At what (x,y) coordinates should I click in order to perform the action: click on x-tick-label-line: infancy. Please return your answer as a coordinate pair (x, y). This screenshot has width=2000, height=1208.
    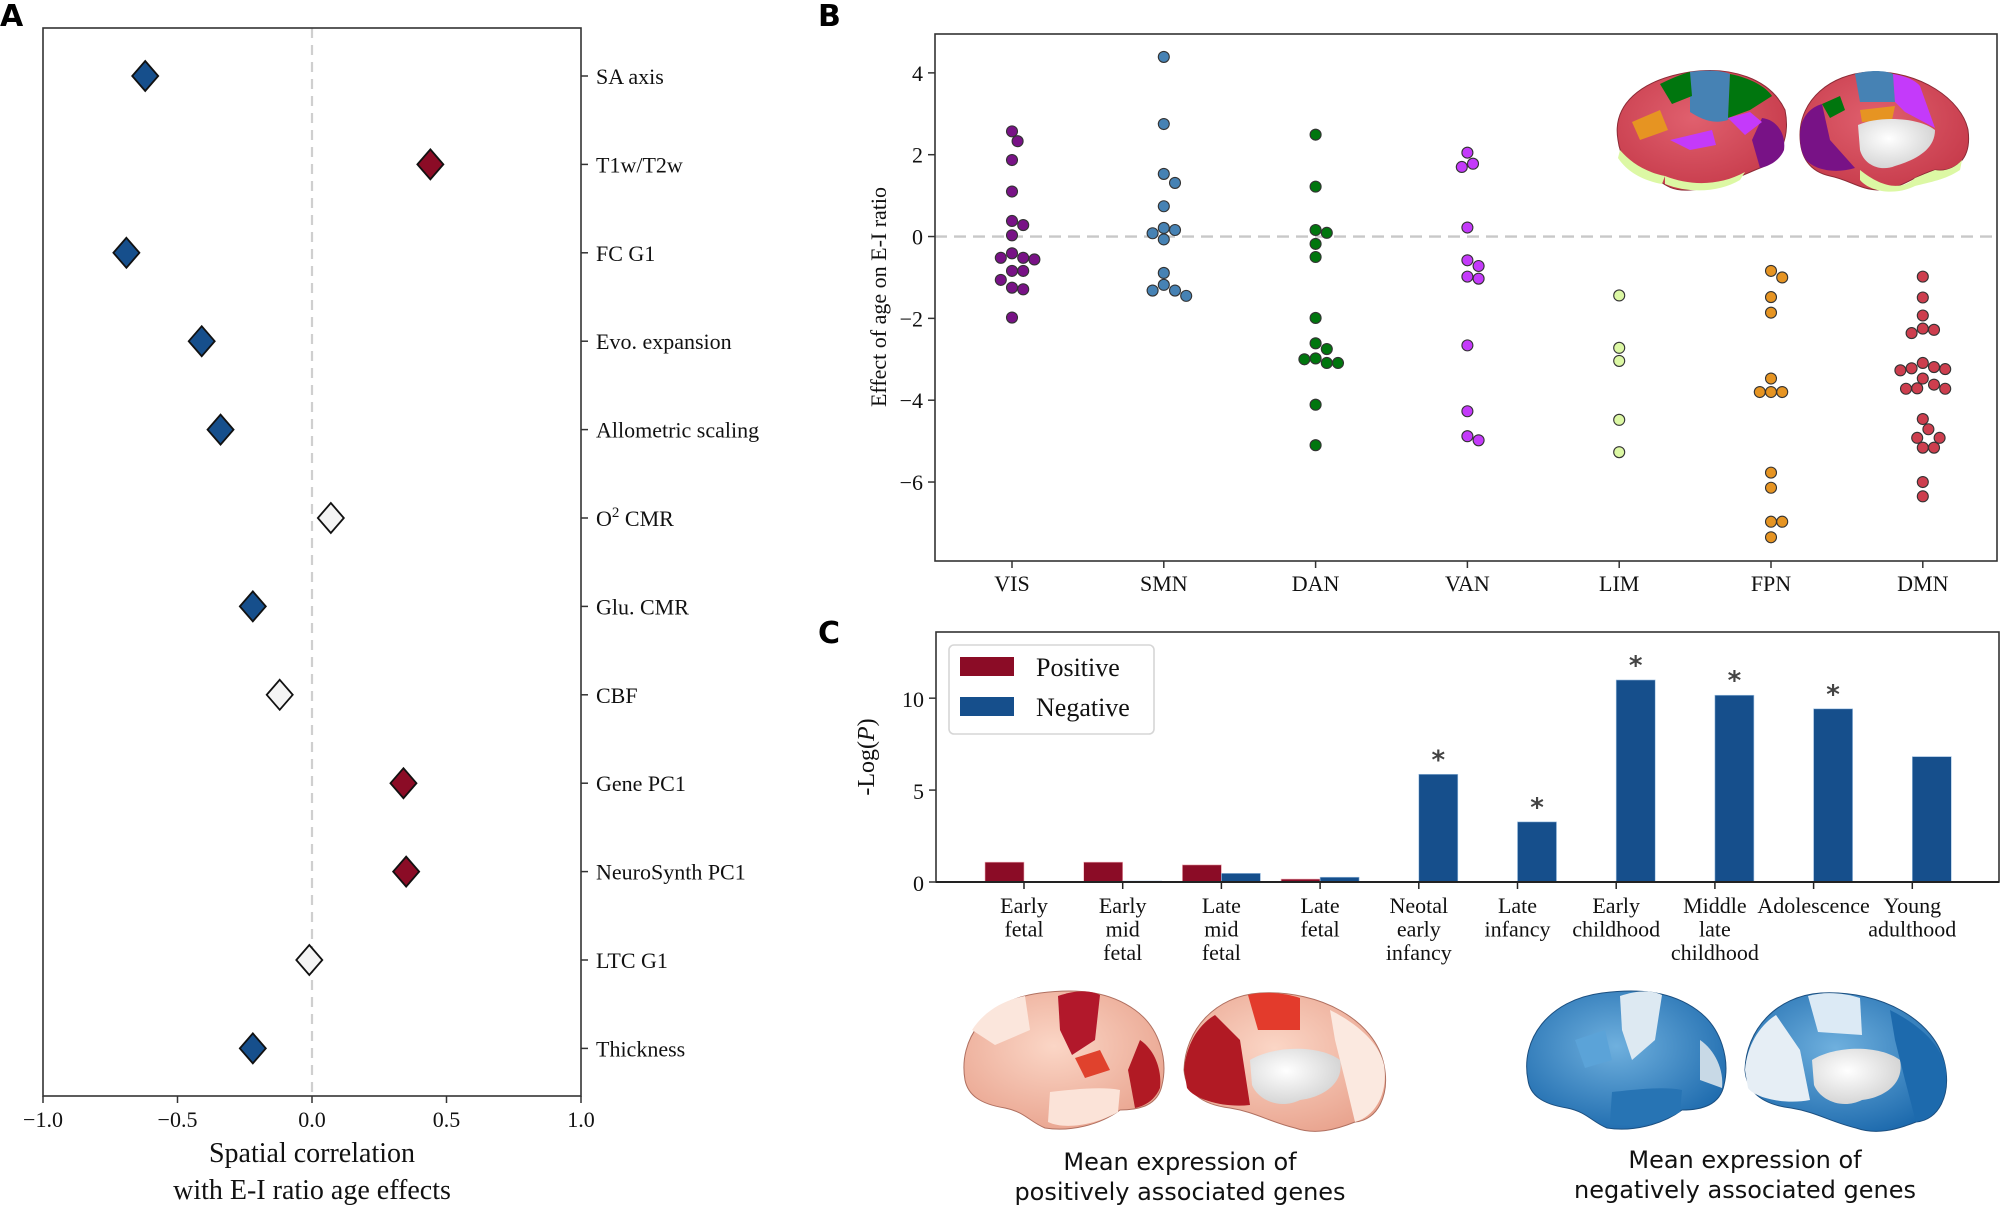
    Looking at the image, I should click on (1419, 952).